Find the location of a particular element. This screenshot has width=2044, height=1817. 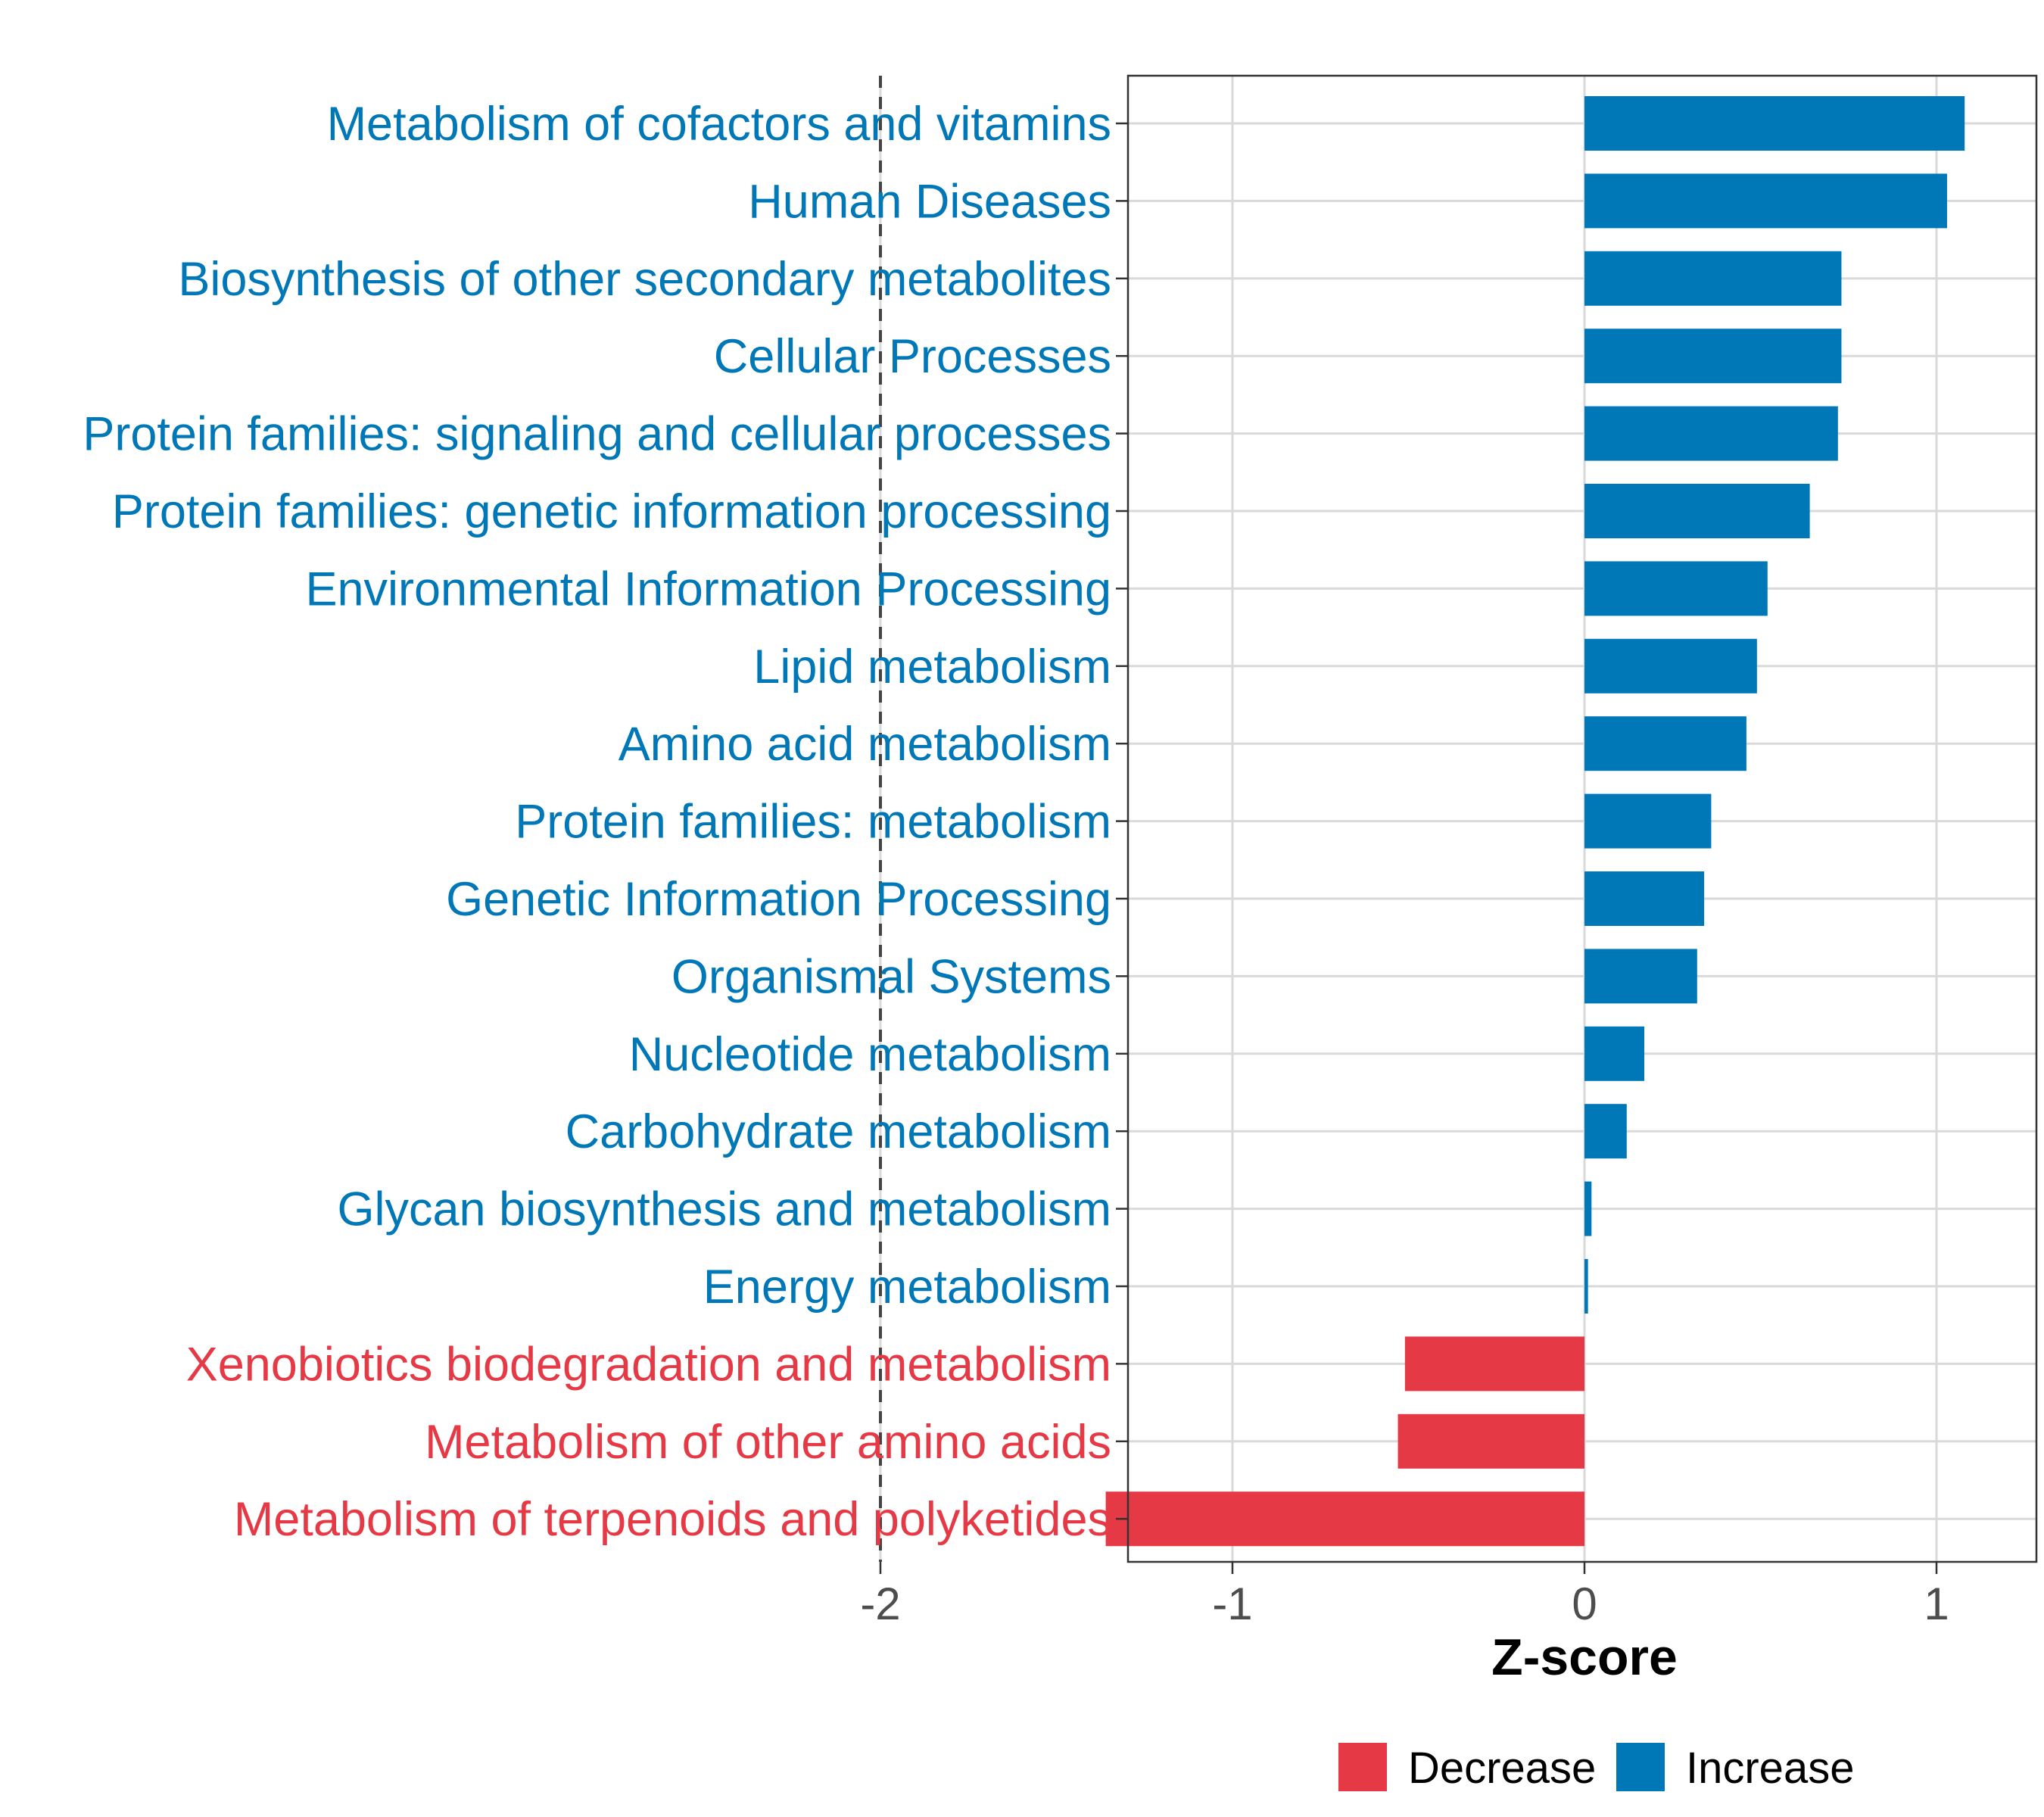

x-tick-label: 1 is located at coordinates (1936, 1604).